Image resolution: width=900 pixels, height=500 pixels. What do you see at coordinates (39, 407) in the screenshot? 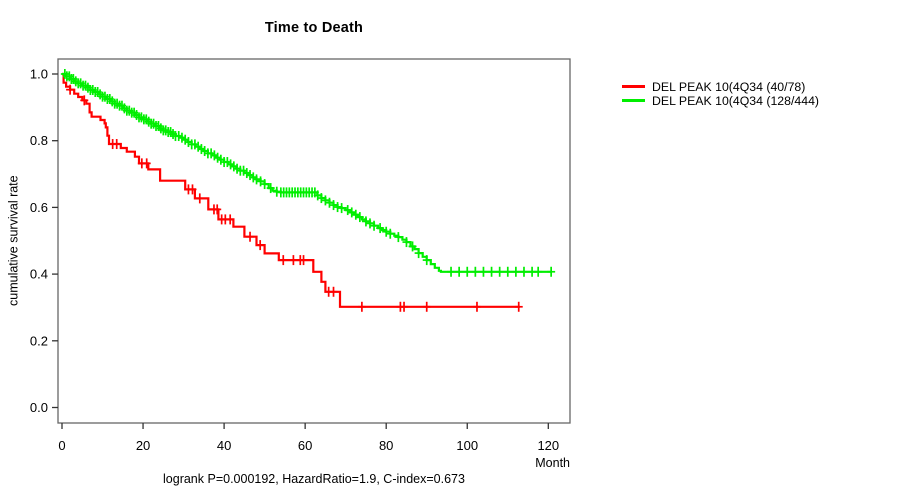
I see `y-tick-label: 0.0` at bounding box center [39, 407].